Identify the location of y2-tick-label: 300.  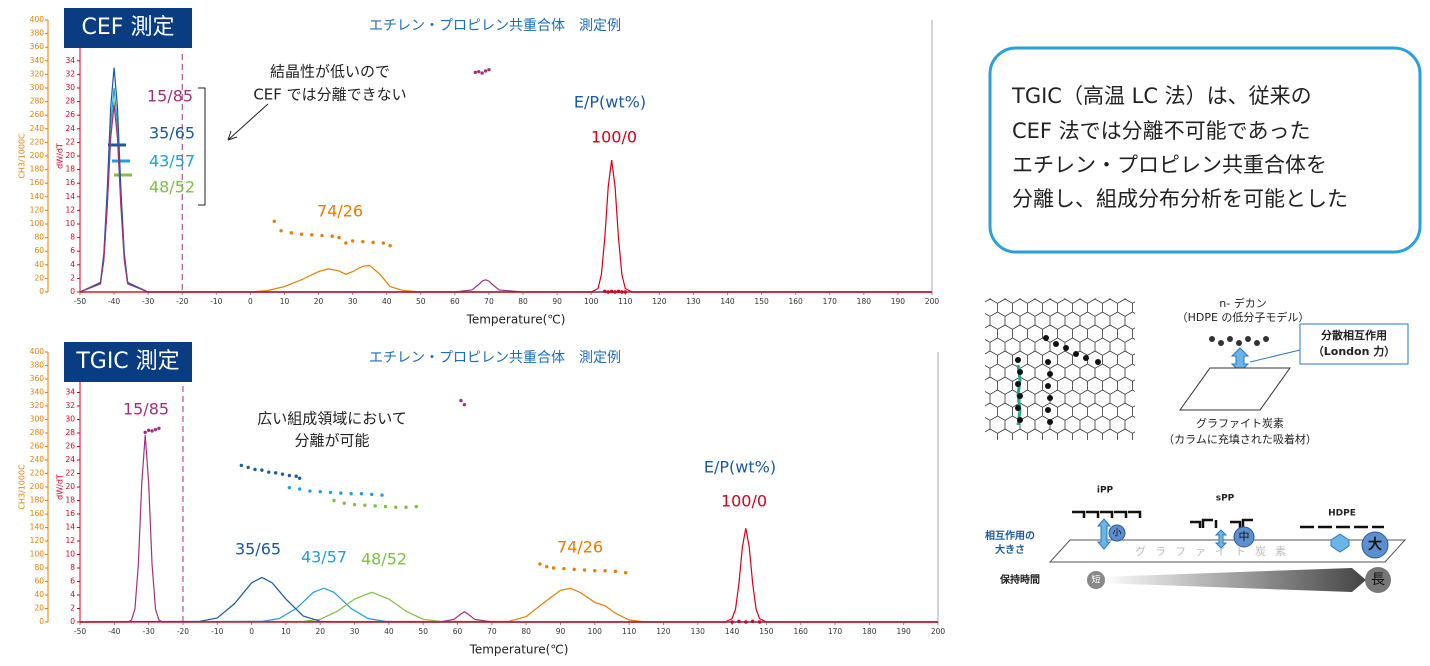
(37, 87).